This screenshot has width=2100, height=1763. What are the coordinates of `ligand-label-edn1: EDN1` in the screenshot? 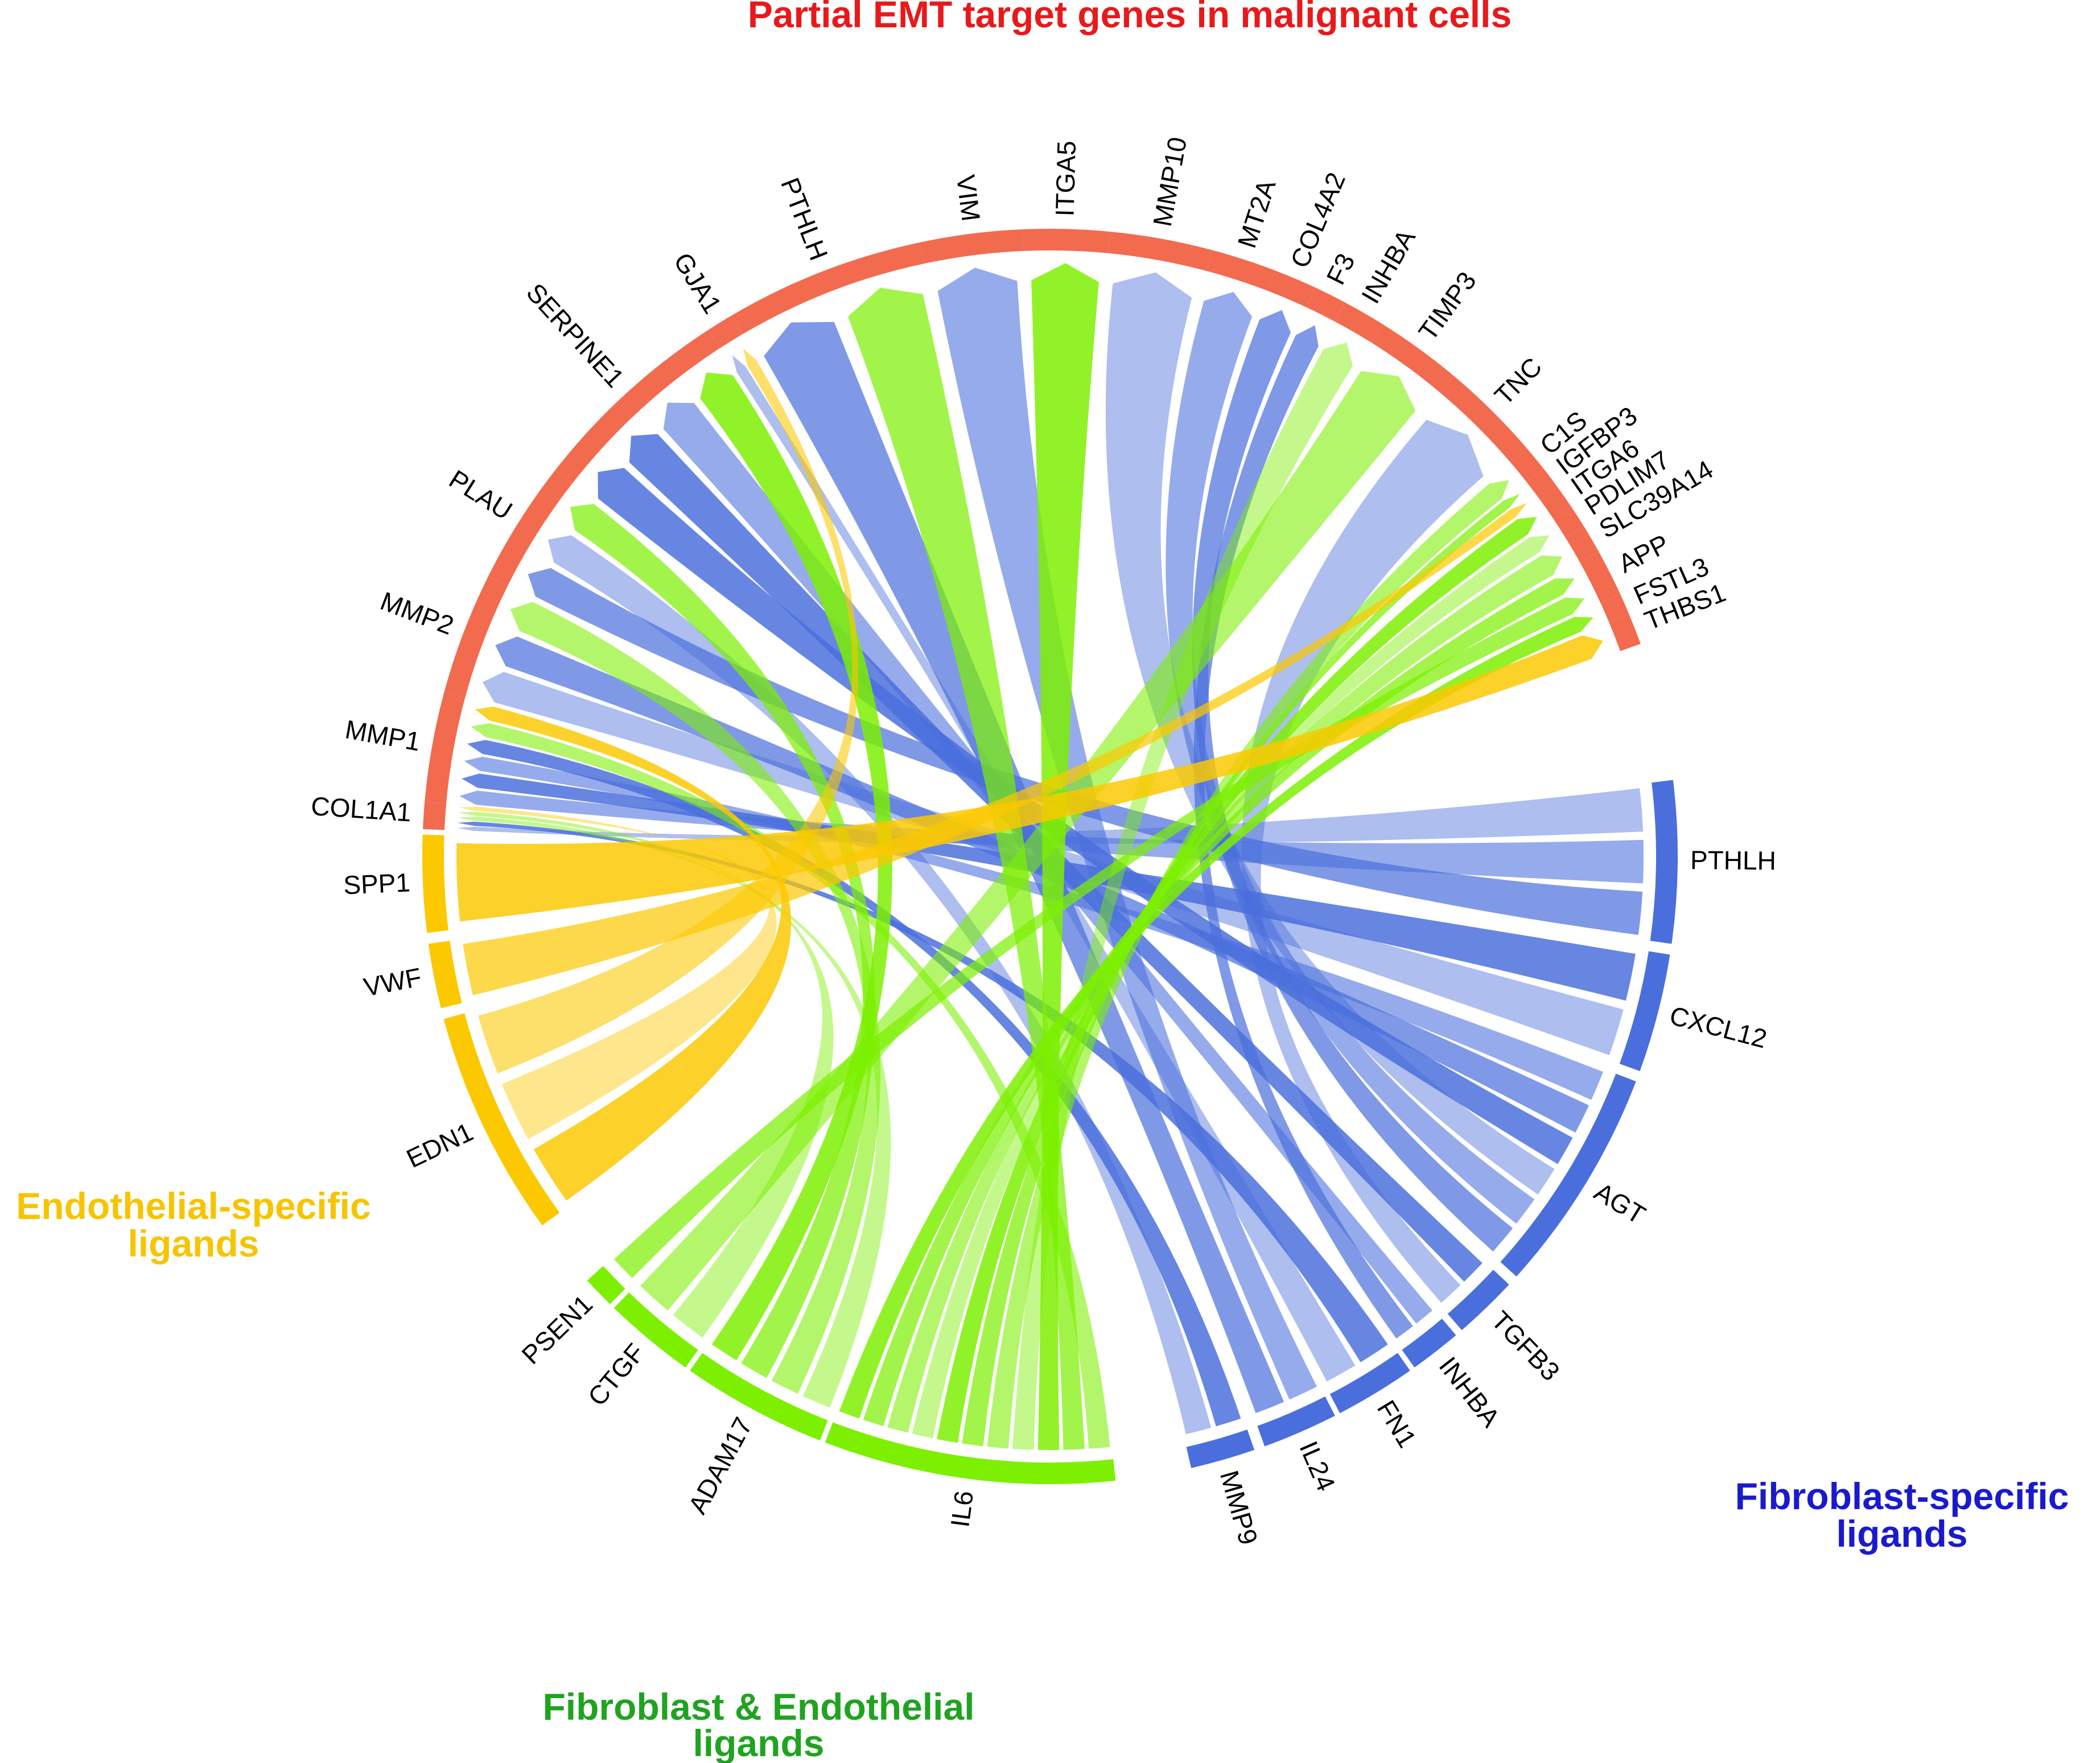 It's located at (439, 1145).